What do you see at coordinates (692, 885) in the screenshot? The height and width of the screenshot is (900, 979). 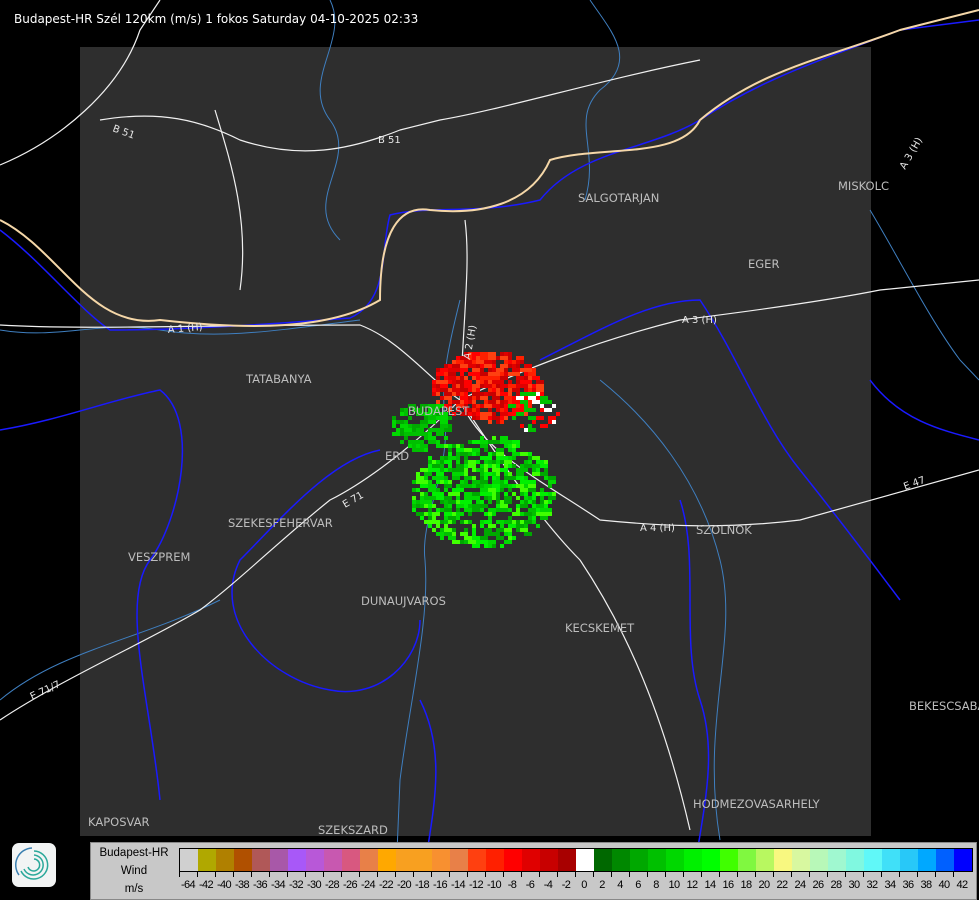 I see `legend-tick-label: 12` at bounding box center [692, 885].